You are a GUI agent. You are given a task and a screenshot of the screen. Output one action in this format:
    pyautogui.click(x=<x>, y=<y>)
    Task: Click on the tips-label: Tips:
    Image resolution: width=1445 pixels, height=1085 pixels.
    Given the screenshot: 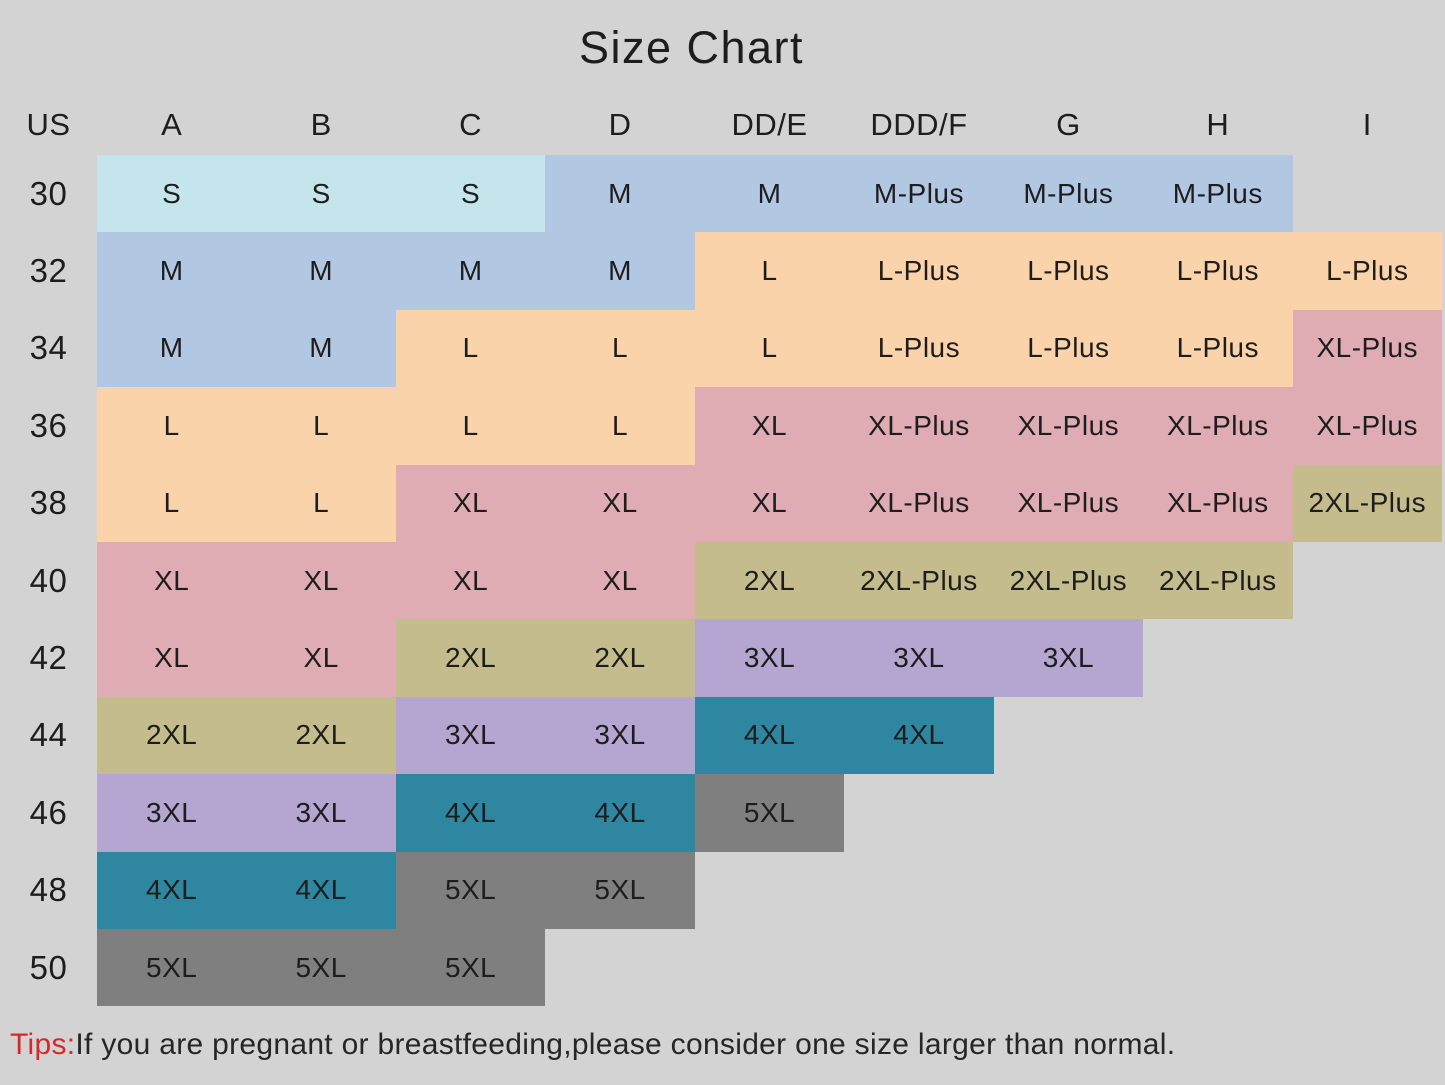 What is the action you would take?
    pyautogui.click(x=43, y=1045)
    